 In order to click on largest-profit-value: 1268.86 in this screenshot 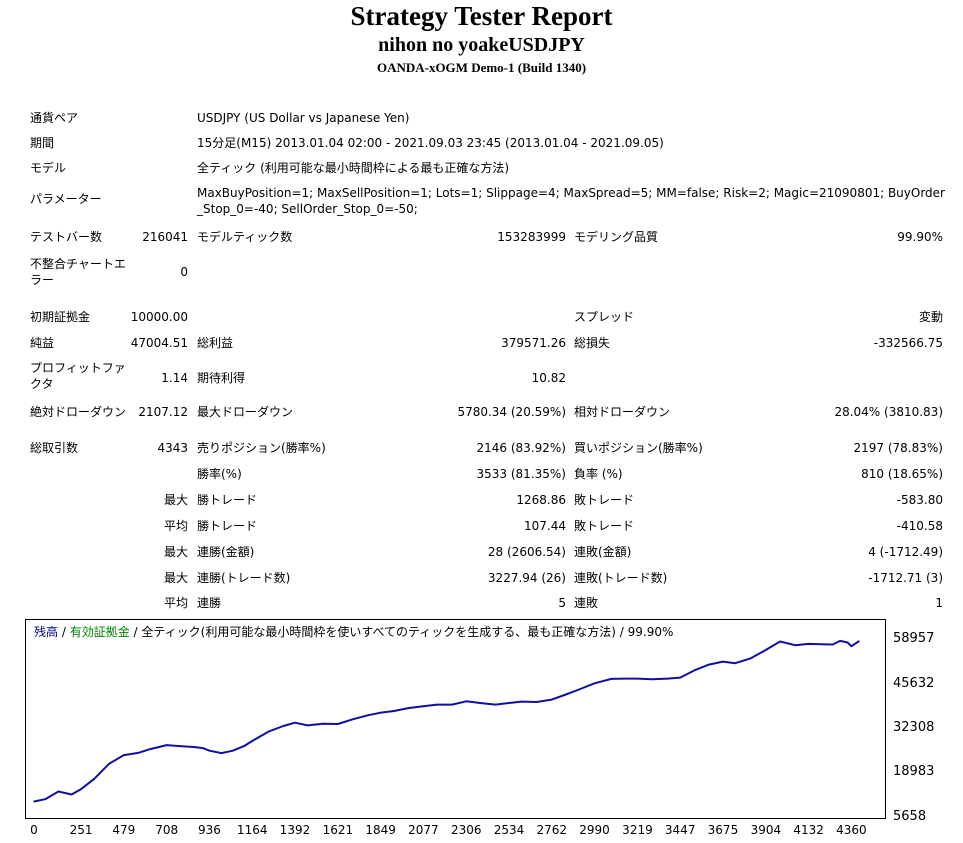, I will do `click(541, 500)`.